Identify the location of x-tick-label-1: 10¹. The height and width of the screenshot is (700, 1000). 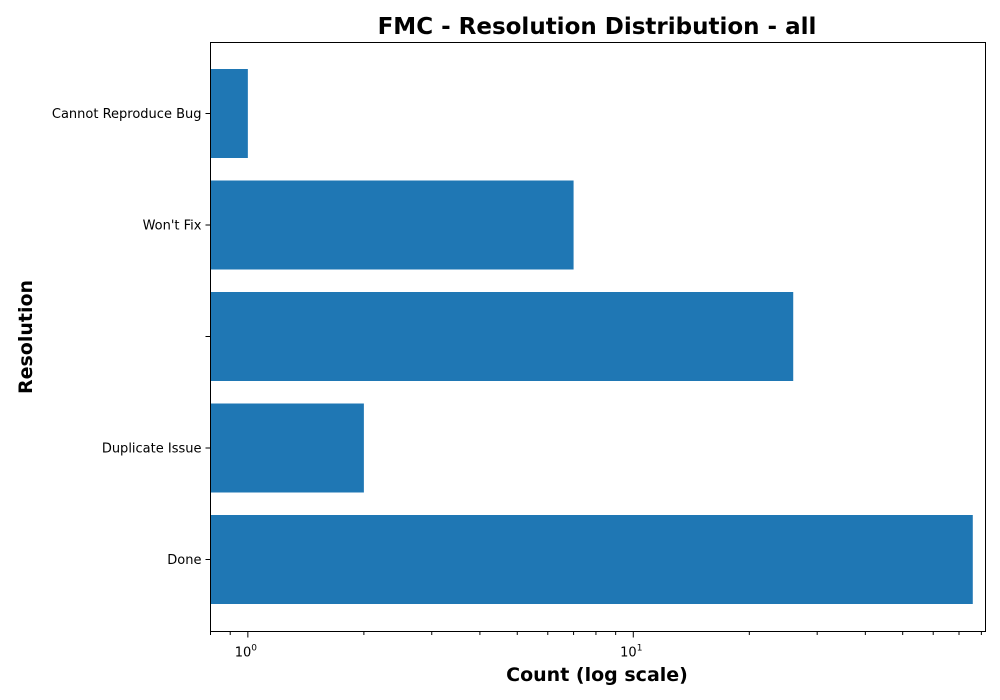
(631, 652).